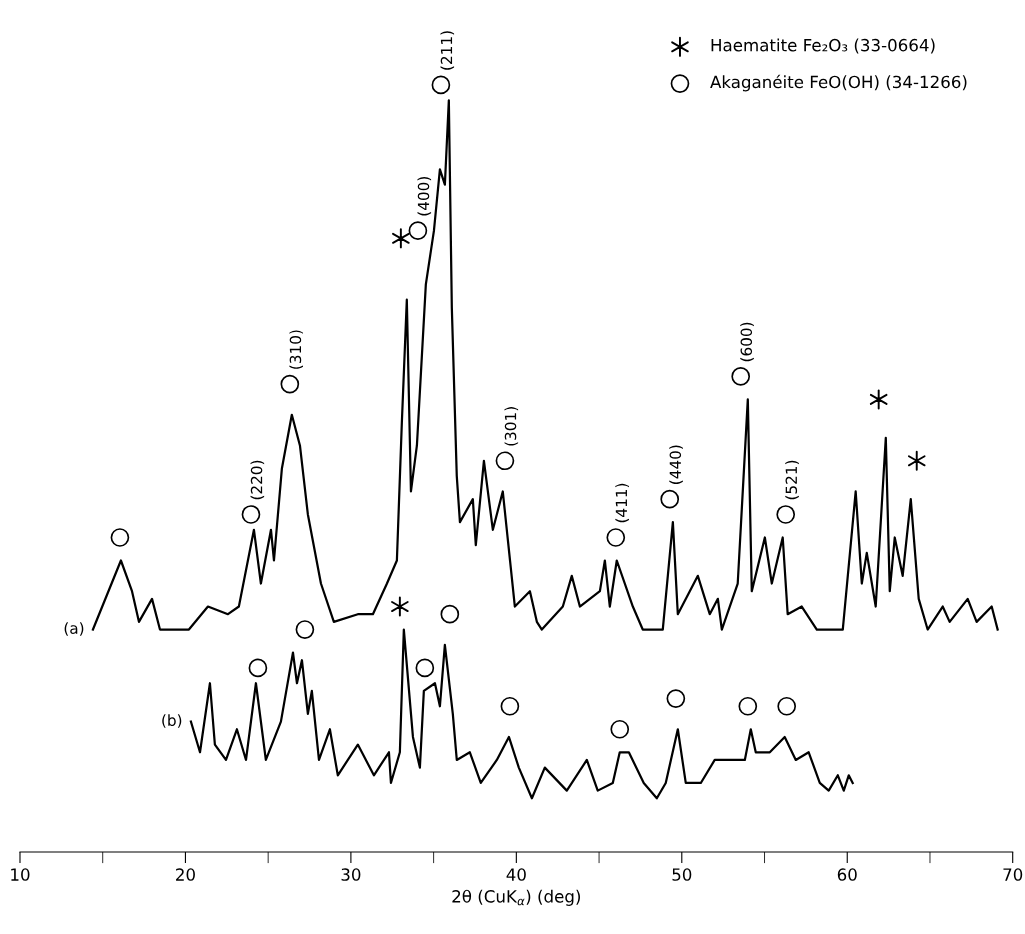 This screenshot has width=1025, height=934. What do you see at coordinates (74, 629) in the screenshot?
I see `series-label: (a)` at bounding box center [74, 629].